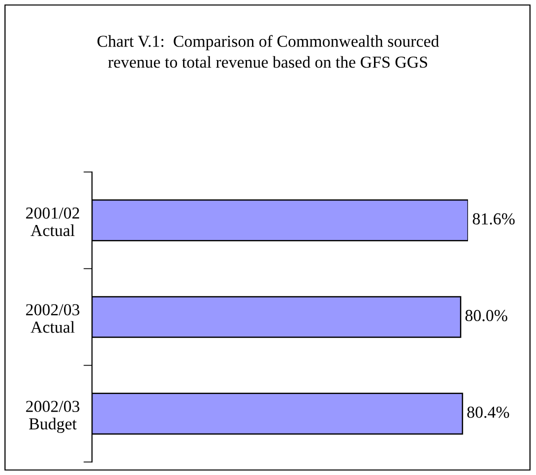 The image size is (536, 475). What do you see at coordinates (53, 221) in the screenshot?
I see `y-tick-label: 2001/02 Actual` at bounding box center [53, 221].